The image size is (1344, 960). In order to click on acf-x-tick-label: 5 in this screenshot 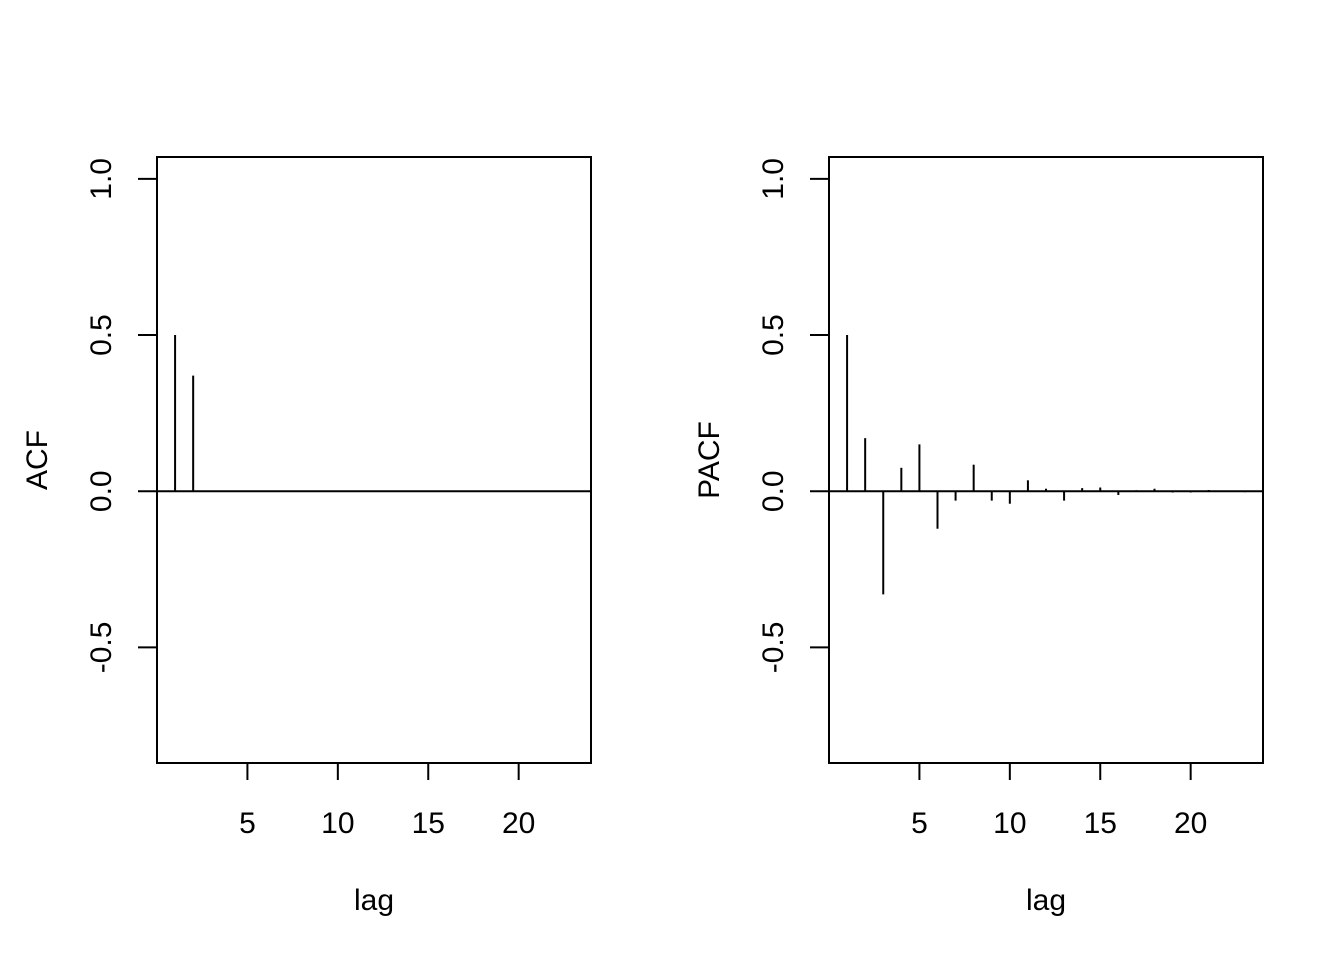, I will do `click(247, 823)`.